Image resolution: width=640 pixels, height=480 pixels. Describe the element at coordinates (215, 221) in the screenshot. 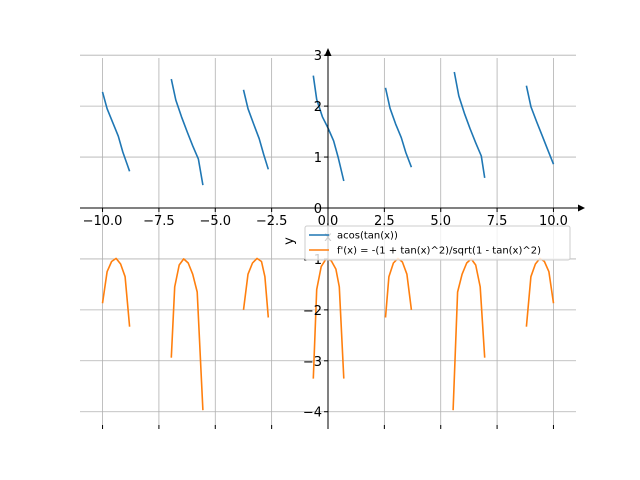

I see `x-tick-label: −5.0` at that location.